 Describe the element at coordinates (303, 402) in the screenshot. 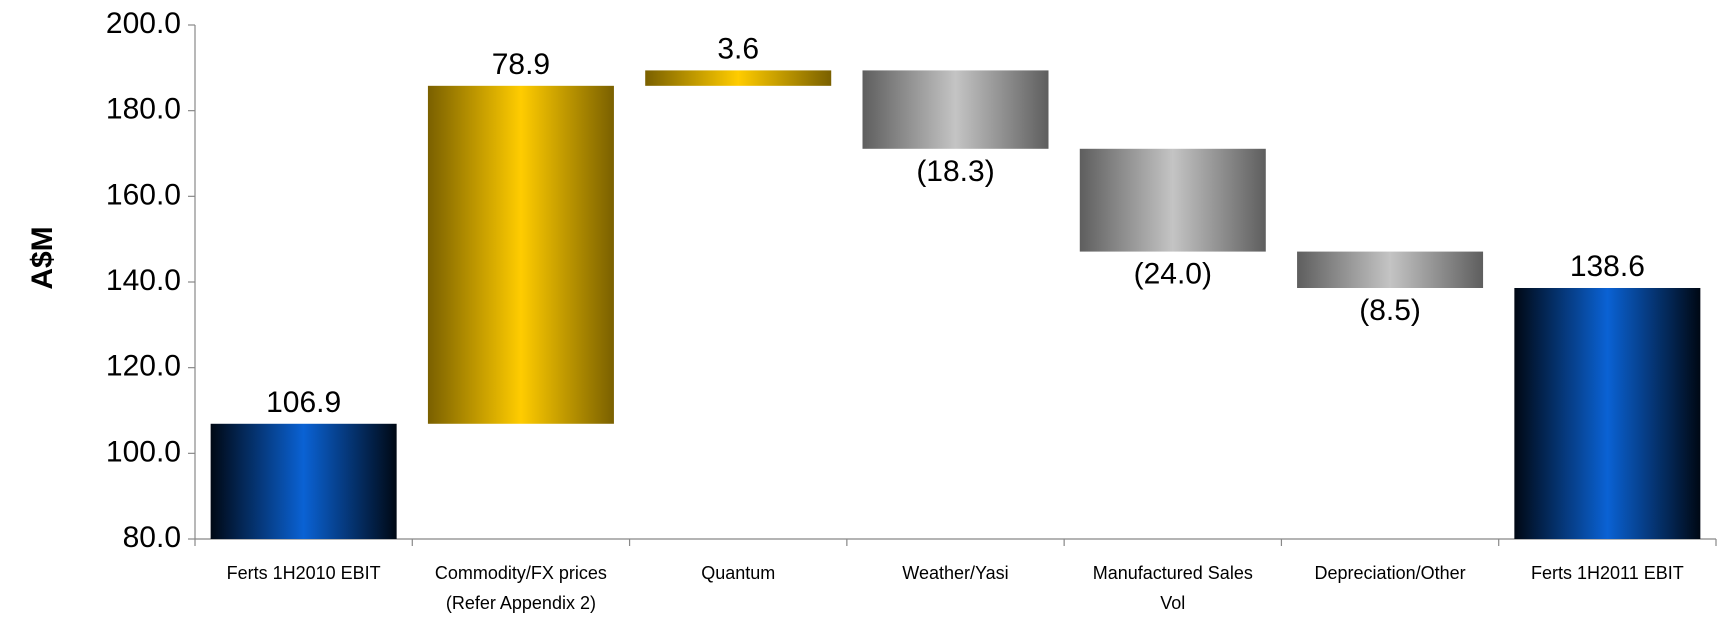

I see `value-label: 106.9` at that location.